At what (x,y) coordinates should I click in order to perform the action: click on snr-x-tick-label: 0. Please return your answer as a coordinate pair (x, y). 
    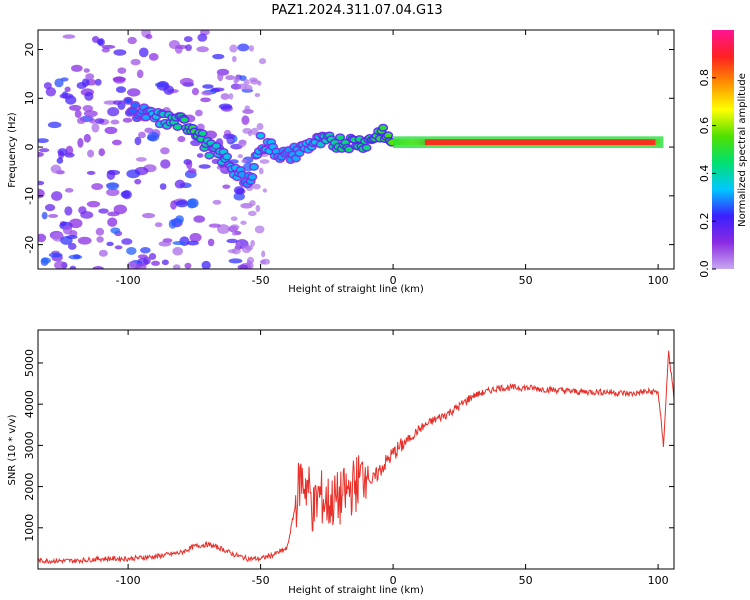
    Looking at the image, I should click on (393, 580).